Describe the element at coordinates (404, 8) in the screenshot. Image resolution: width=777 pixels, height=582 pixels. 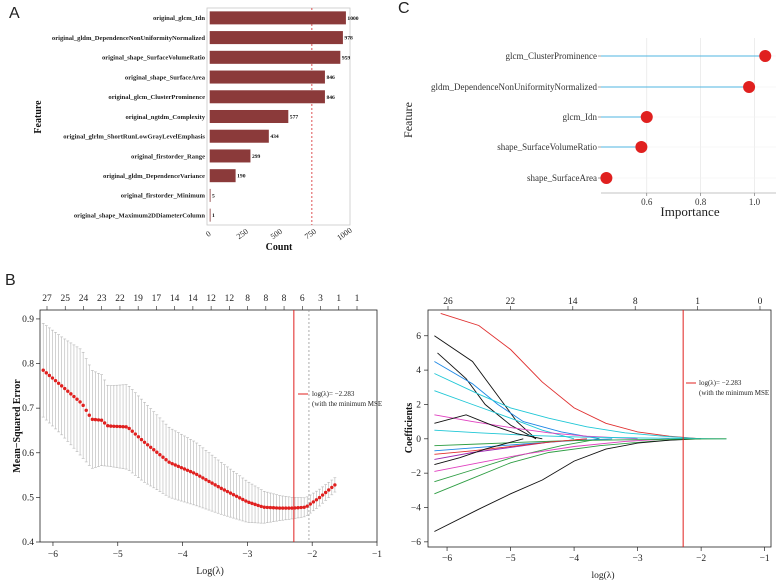
I see `panel-letter-c: C` at that location.